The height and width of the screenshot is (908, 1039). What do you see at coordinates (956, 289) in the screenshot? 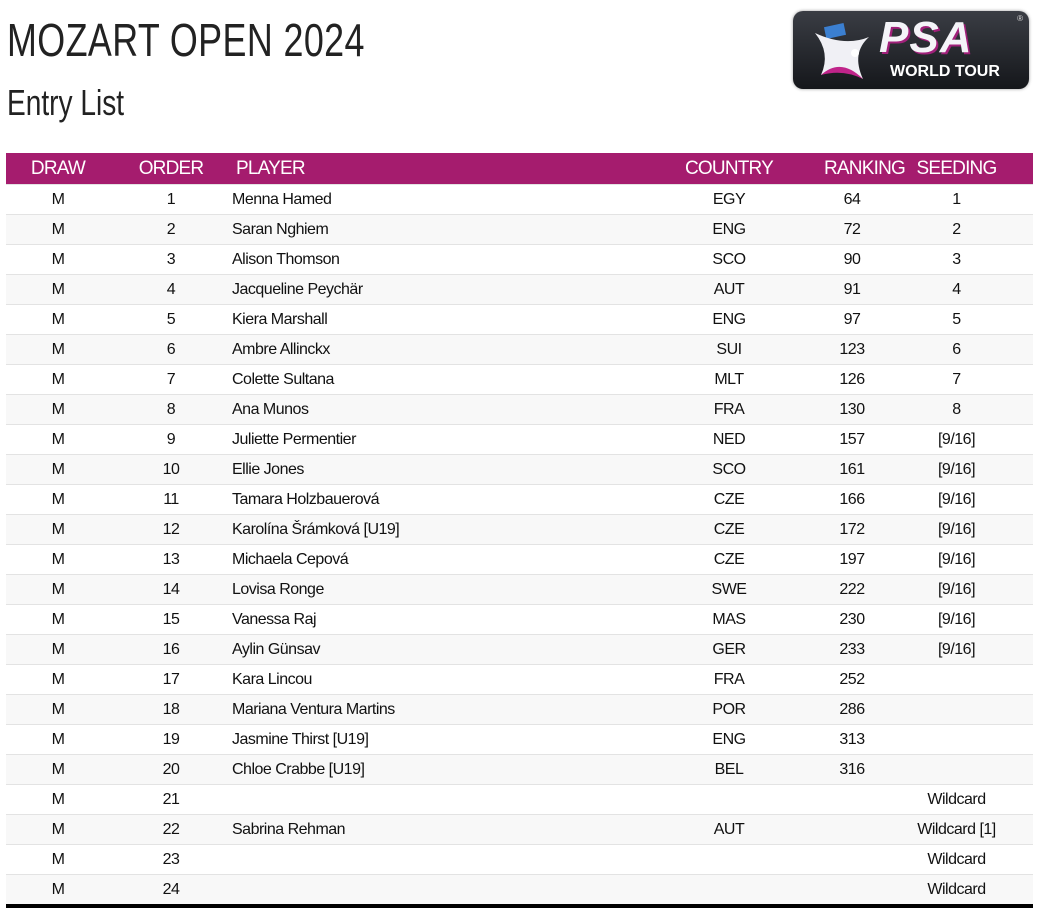
I see `cell-seeding: 4` at bounding box center [956, 289].